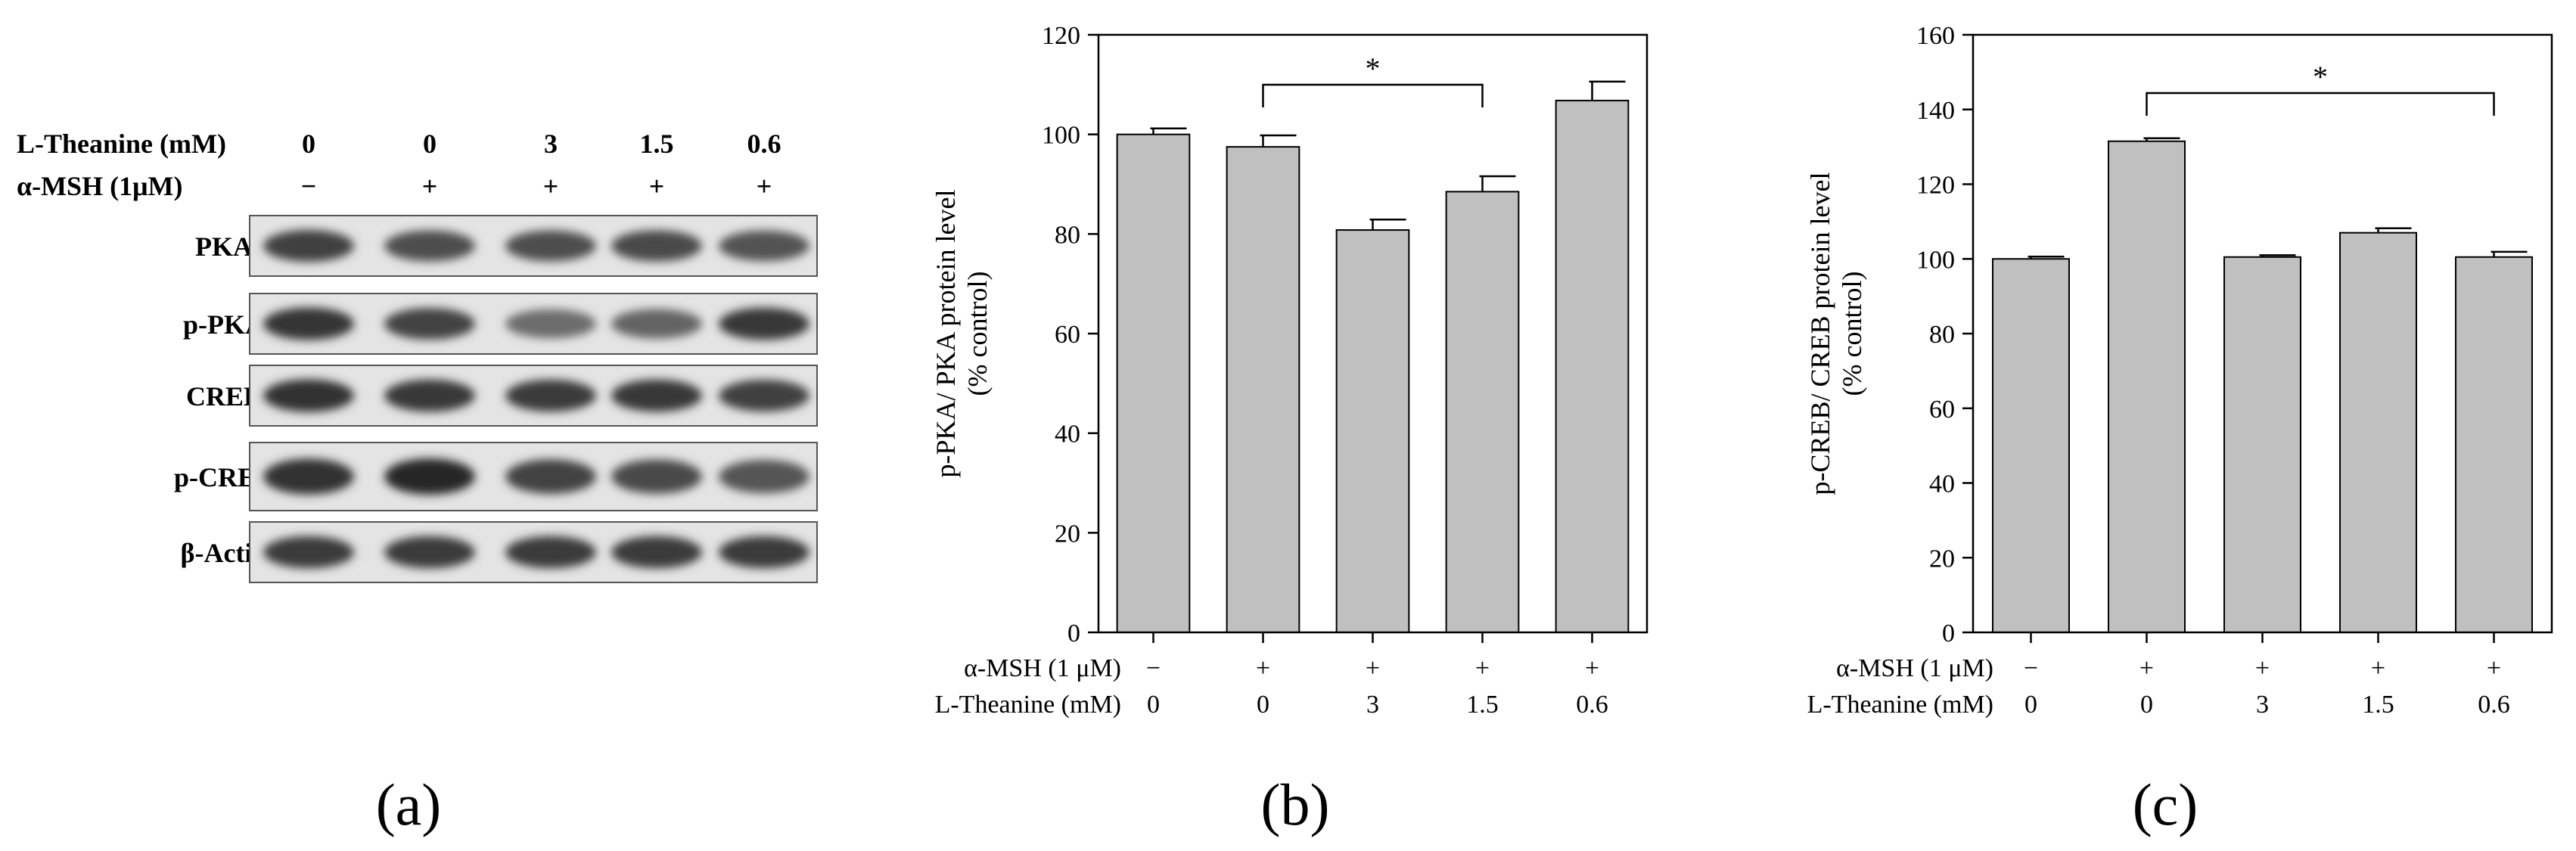 This screenshot has width=2576, height=851. Describe the element at coordinates (308, 144) in the screenshot. I see `blot-header-value: 0` at that location.